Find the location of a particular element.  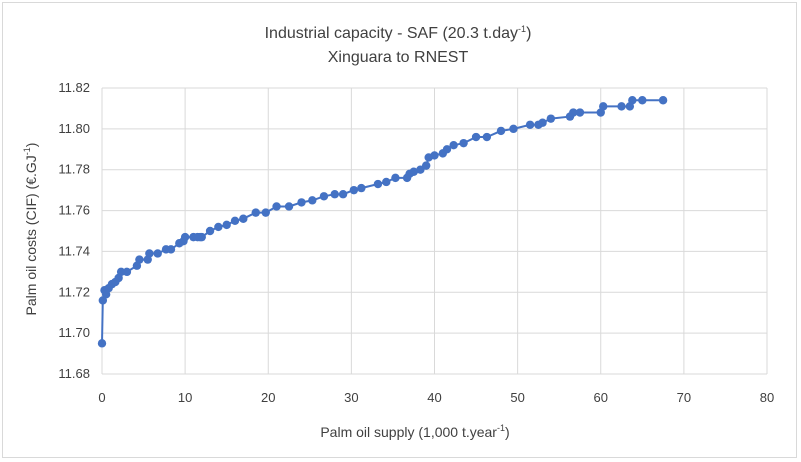

y-tick-label: 11.68 is located at coordinates (74, 373).